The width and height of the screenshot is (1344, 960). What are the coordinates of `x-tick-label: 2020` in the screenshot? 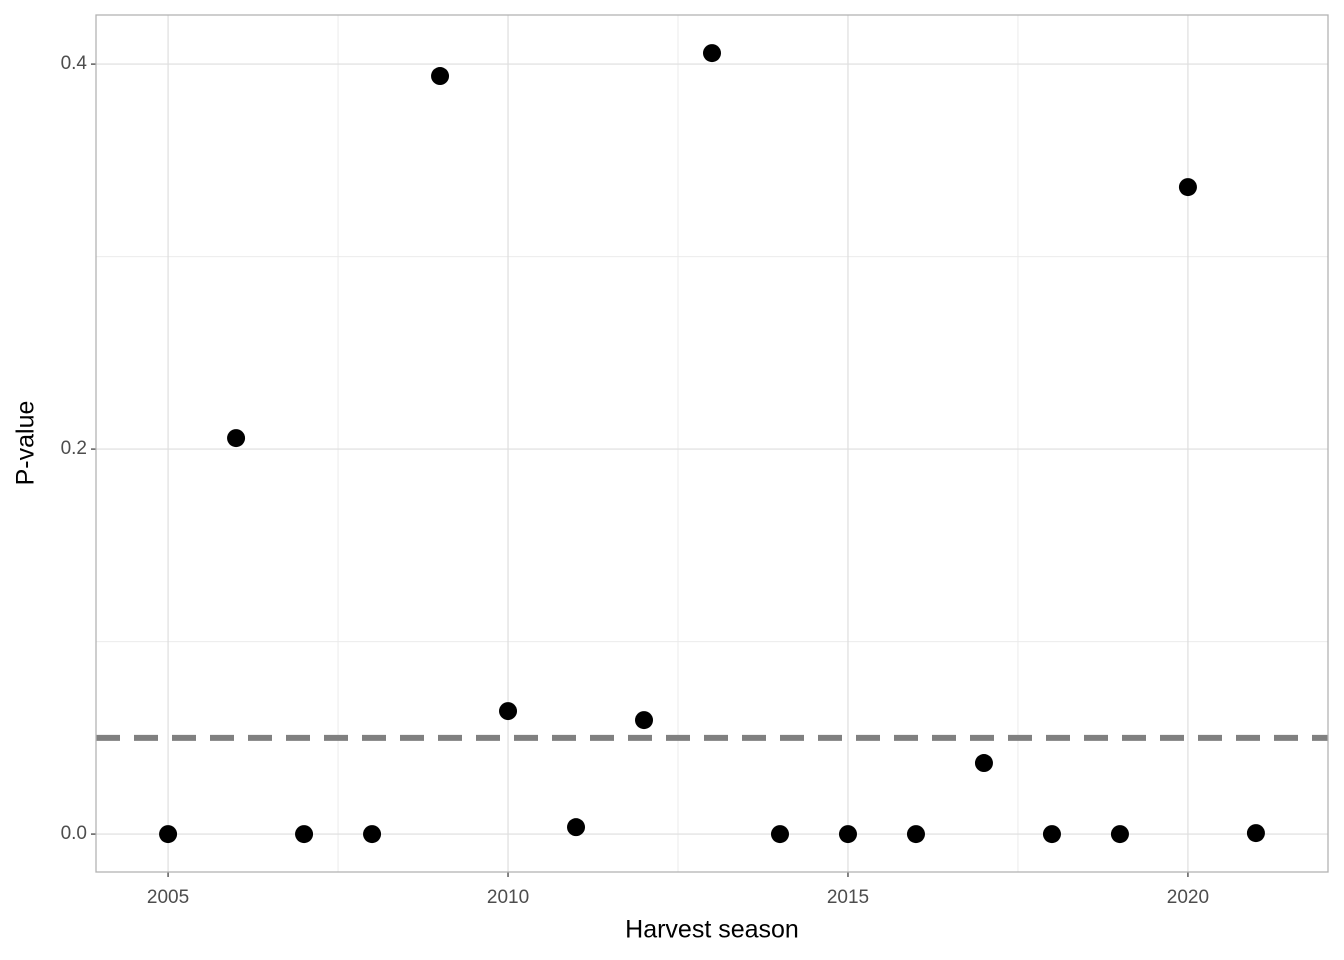 It's located at (1188, 897).